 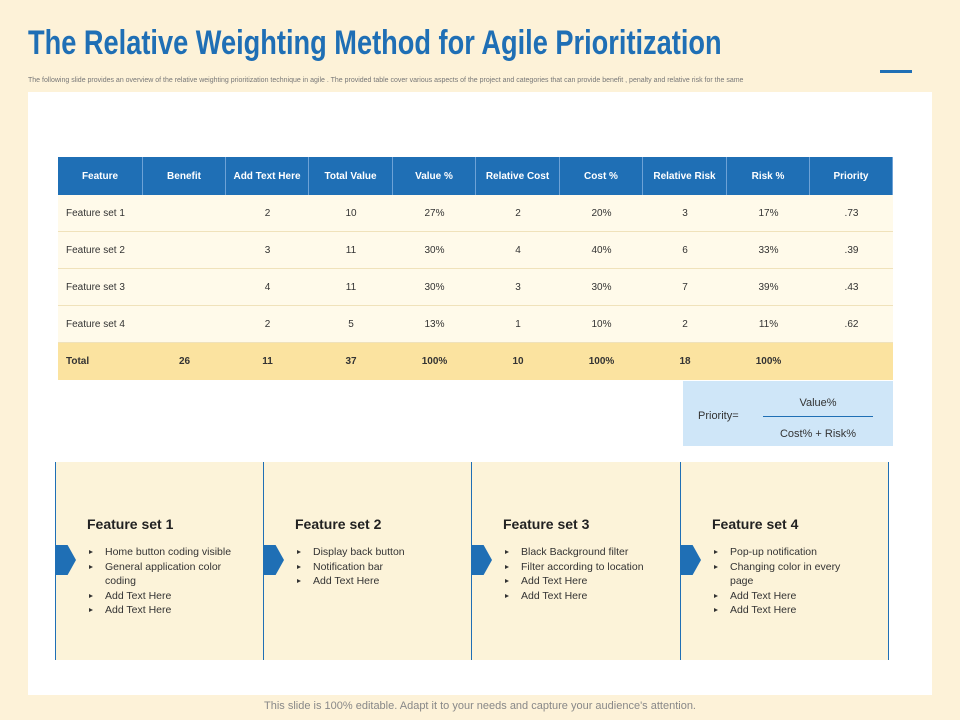 I want to click on header-cell: Value %, so click(x=434, y=176).